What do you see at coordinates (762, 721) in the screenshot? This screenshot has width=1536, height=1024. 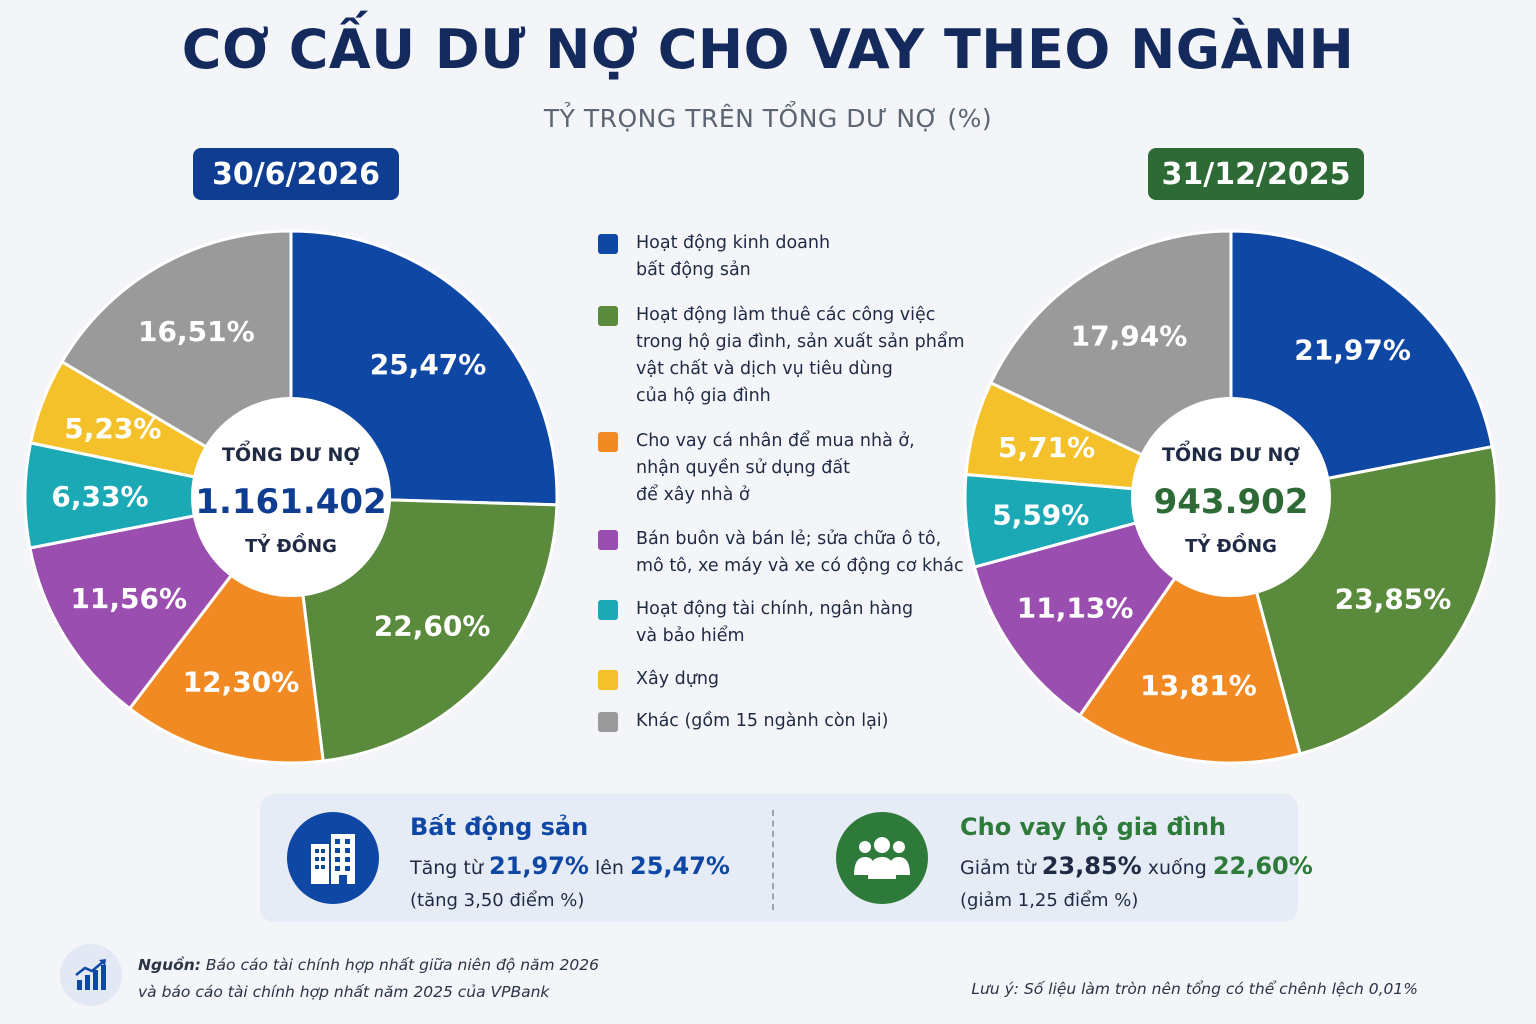 I see `legend-label: Khác (gồm 15 ngành còn lại)` at bounding box center [762, 721].